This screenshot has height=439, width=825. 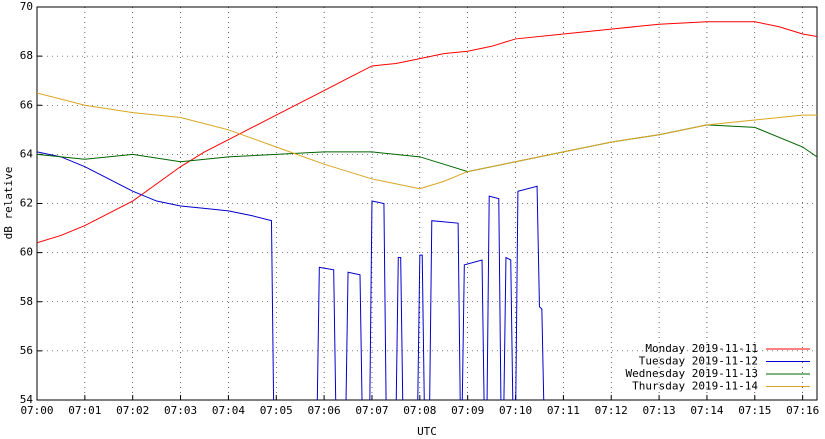 I want to click on x-tick-label: 07:09, so click(x=467, y=410).